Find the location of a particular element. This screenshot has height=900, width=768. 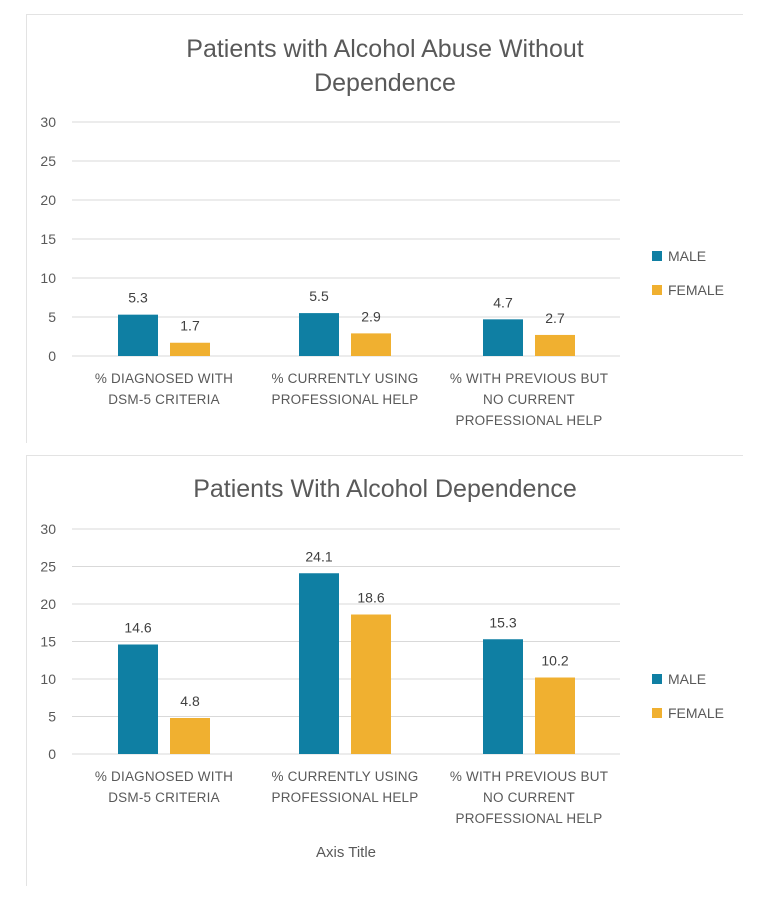

data-label: 10.2 is located at coordinates (554, 661).